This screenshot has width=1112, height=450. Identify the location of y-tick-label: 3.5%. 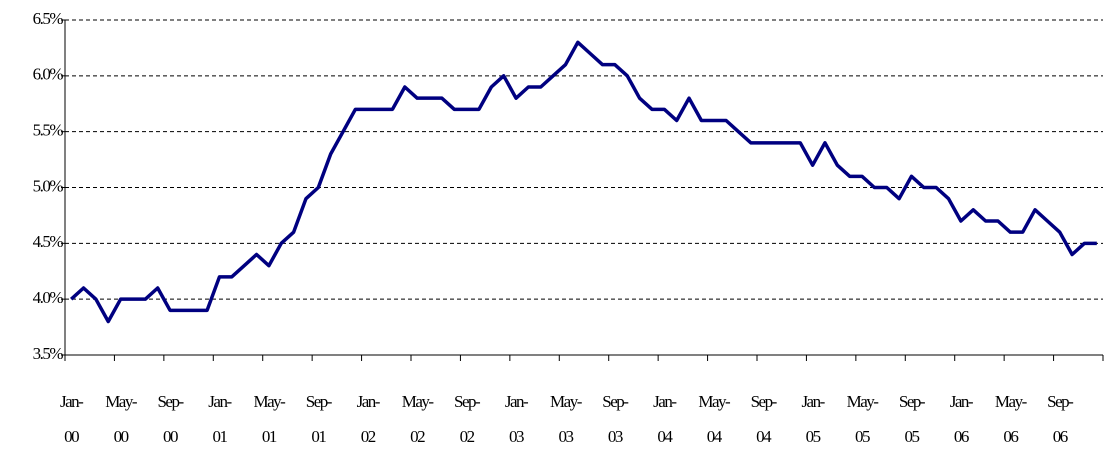
(48, 353).